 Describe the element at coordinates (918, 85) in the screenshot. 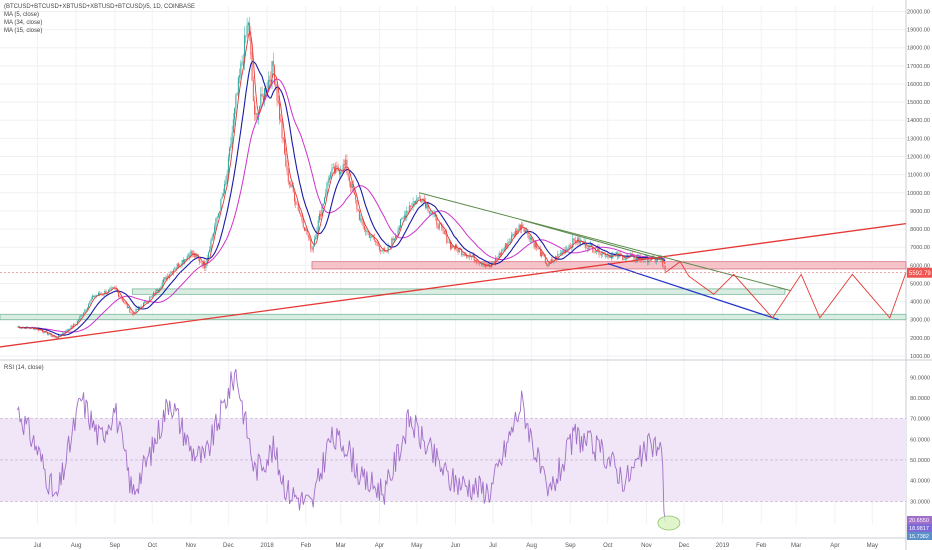

I see `price-tick-label: 16000.00` at that location.